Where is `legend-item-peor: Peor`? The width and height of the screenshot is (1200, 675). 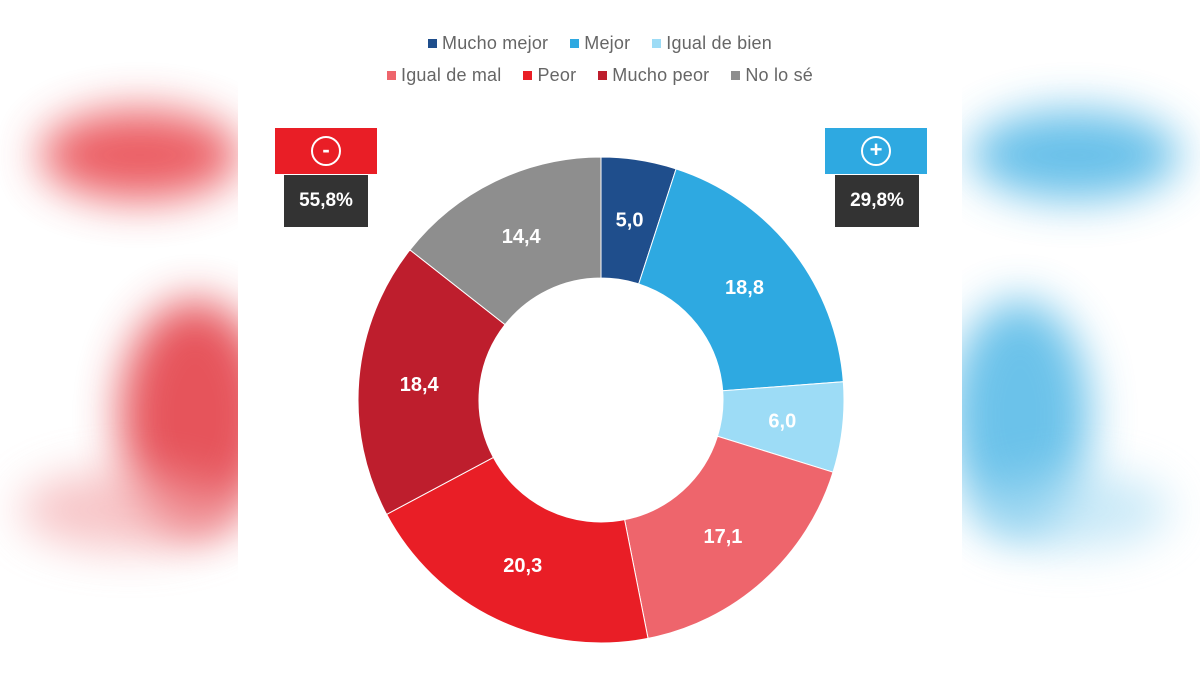
legend-item-peor: Peor is located at coordinates (549, 75).